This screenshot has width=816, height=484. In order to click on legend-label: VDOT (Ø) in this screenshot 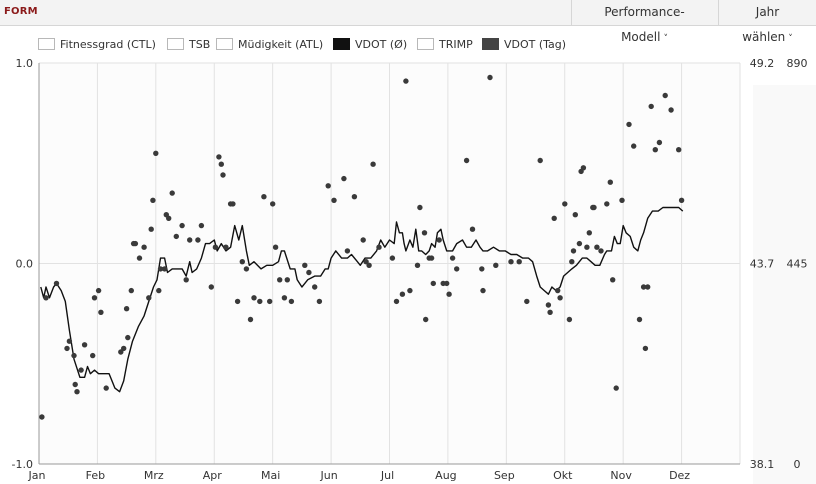, I will do `click(381, 44)`.